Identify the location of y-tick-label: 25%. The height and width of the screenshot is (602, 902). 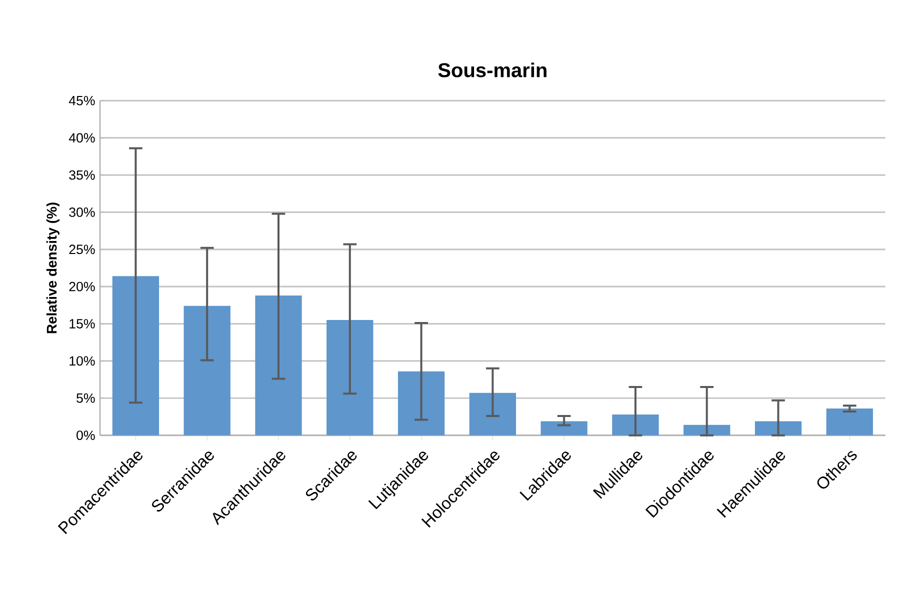
(82, 249).